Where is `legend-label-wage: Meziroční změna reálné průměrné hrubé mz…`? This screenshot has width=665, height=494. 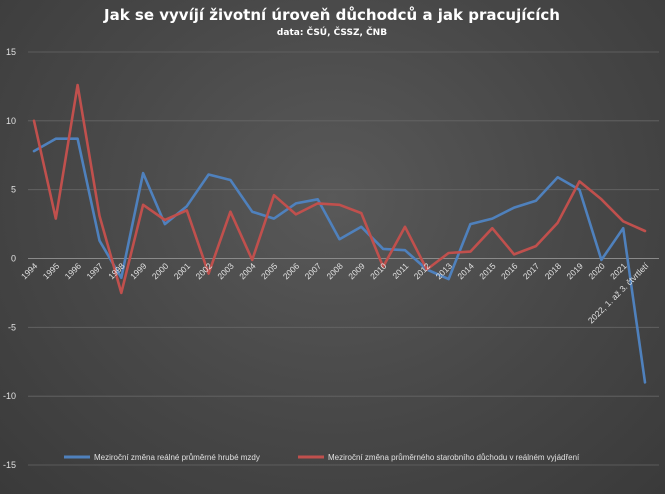
legend-label-wage: Meziroční změna reálné průměrné hrubé mz… is located at coordinates (177, 457).